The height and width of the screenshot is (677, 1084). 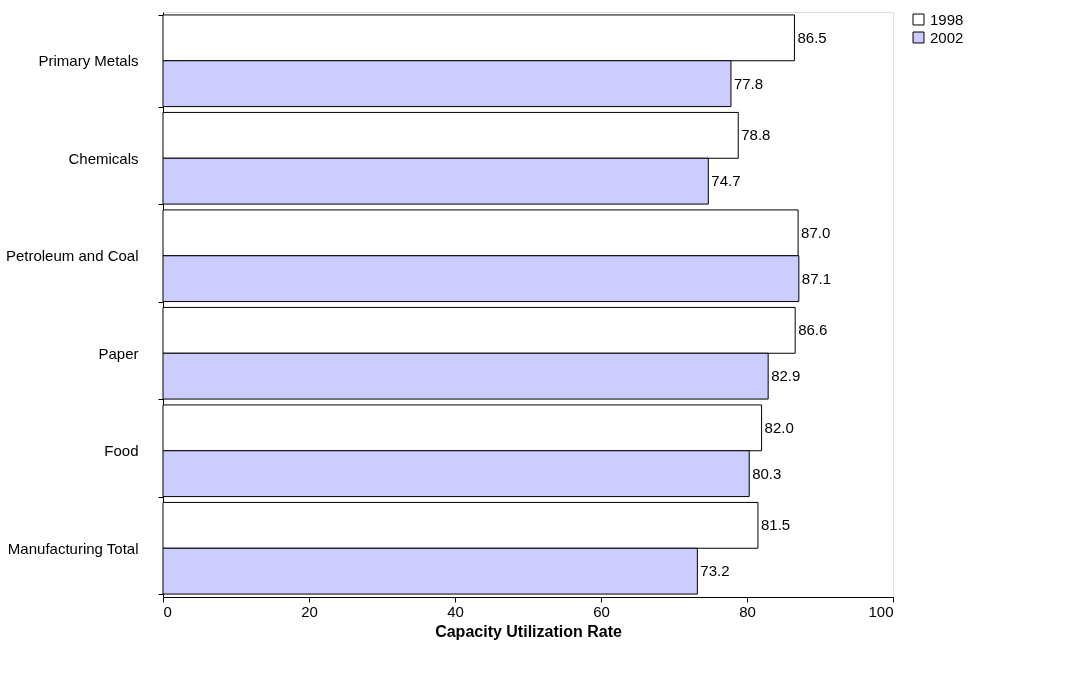 I want to click on x-tick-label: 0, so click(x=167, y=611).